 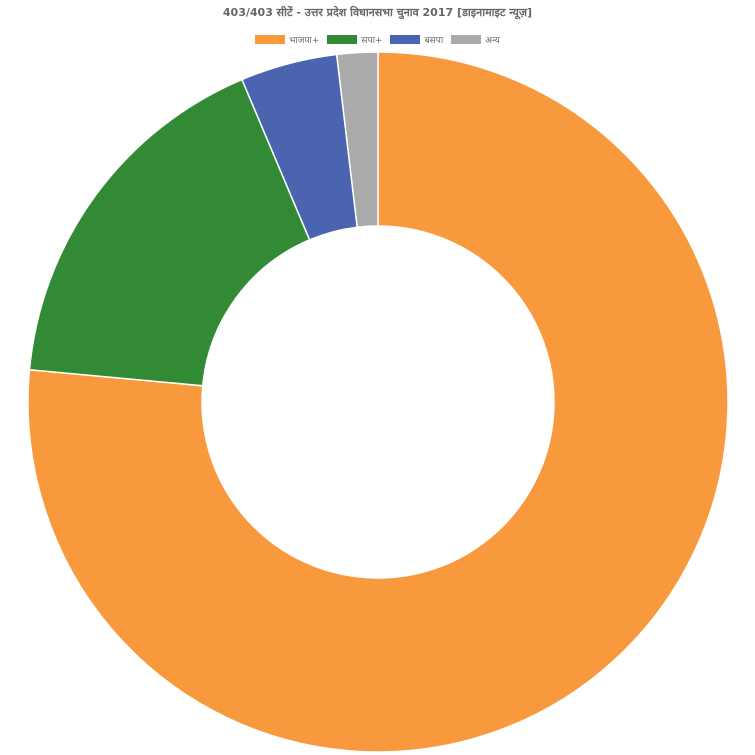 I want to click on legend-item-other: अन्य, so click(x=475, y=39).